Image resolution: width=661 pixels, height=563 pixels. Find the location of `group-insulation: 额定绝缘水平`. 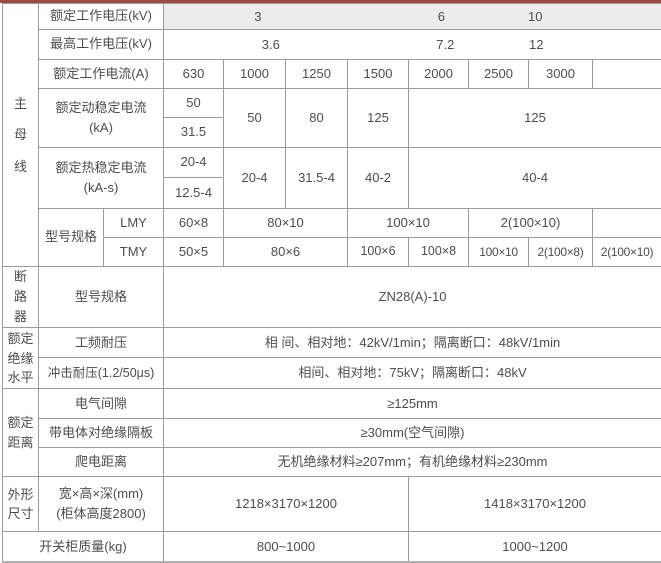

group-insulation: 额定绝缘水平 is located at coordinates (21, 358).